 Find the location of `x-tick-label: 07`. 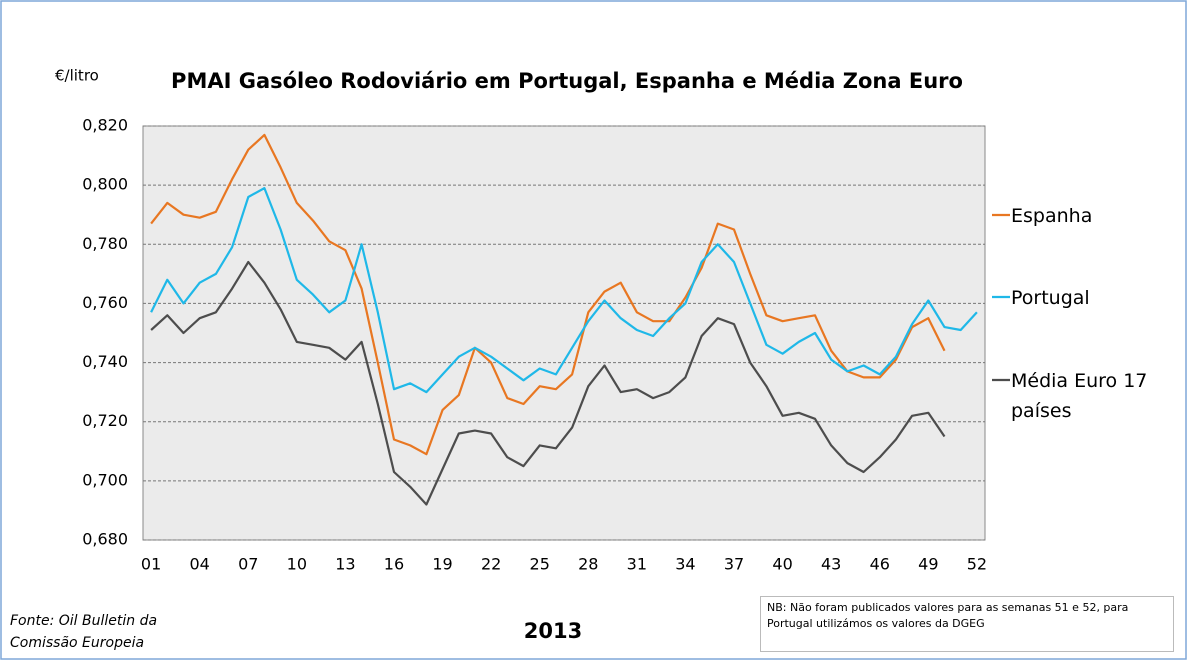

x-tick-label: 07 is located at coordinates (248, 564).